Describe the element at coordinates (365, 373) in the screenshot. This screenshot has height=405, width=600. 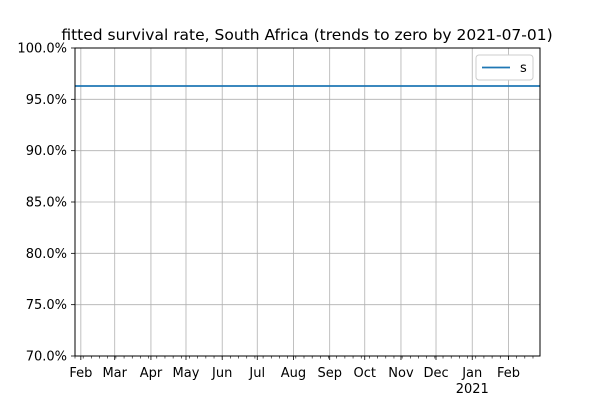
I see `x-tick-label: Oct` at that location.